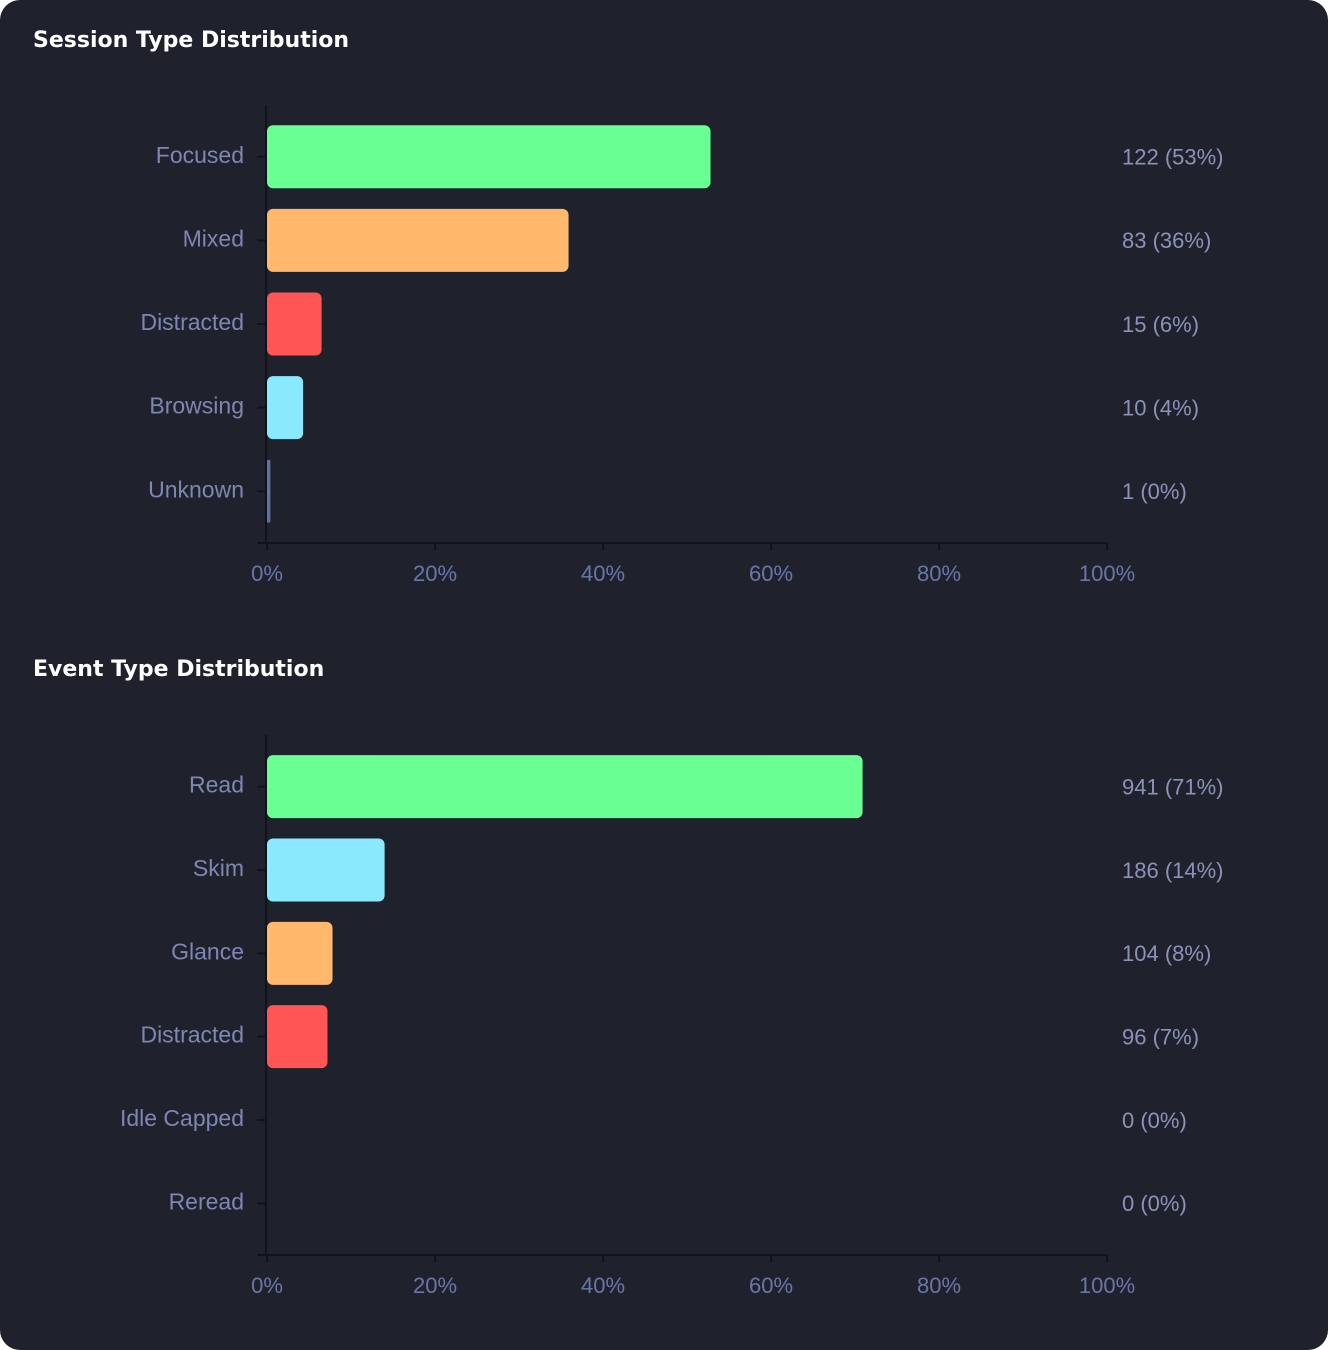 The height and width of the screenshot is (1350, 1328). What do you see at coordinates (1160, 1036) in the screenshot?
I see `value-label: 96 (7%)` at bounding box center [1160, 1036].